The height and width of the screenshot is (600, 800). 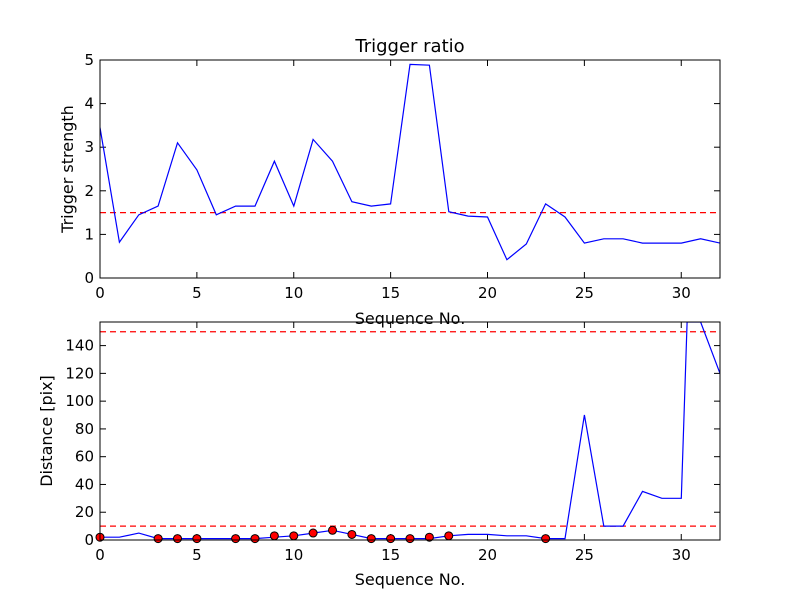 What do you see at coordinates (89, 60) in the screenshot?
I see `y-tick-label: 5` at bounding box center [89, 60].